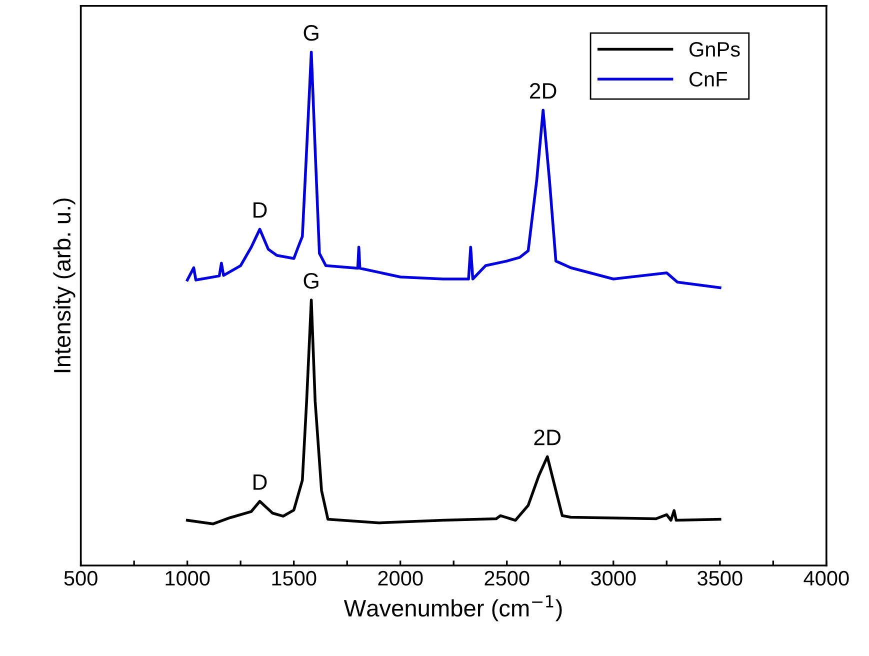  Describe the element at coordinates (613, 578) in the screenshot. I see `x-tick-label: 3000` at that location.